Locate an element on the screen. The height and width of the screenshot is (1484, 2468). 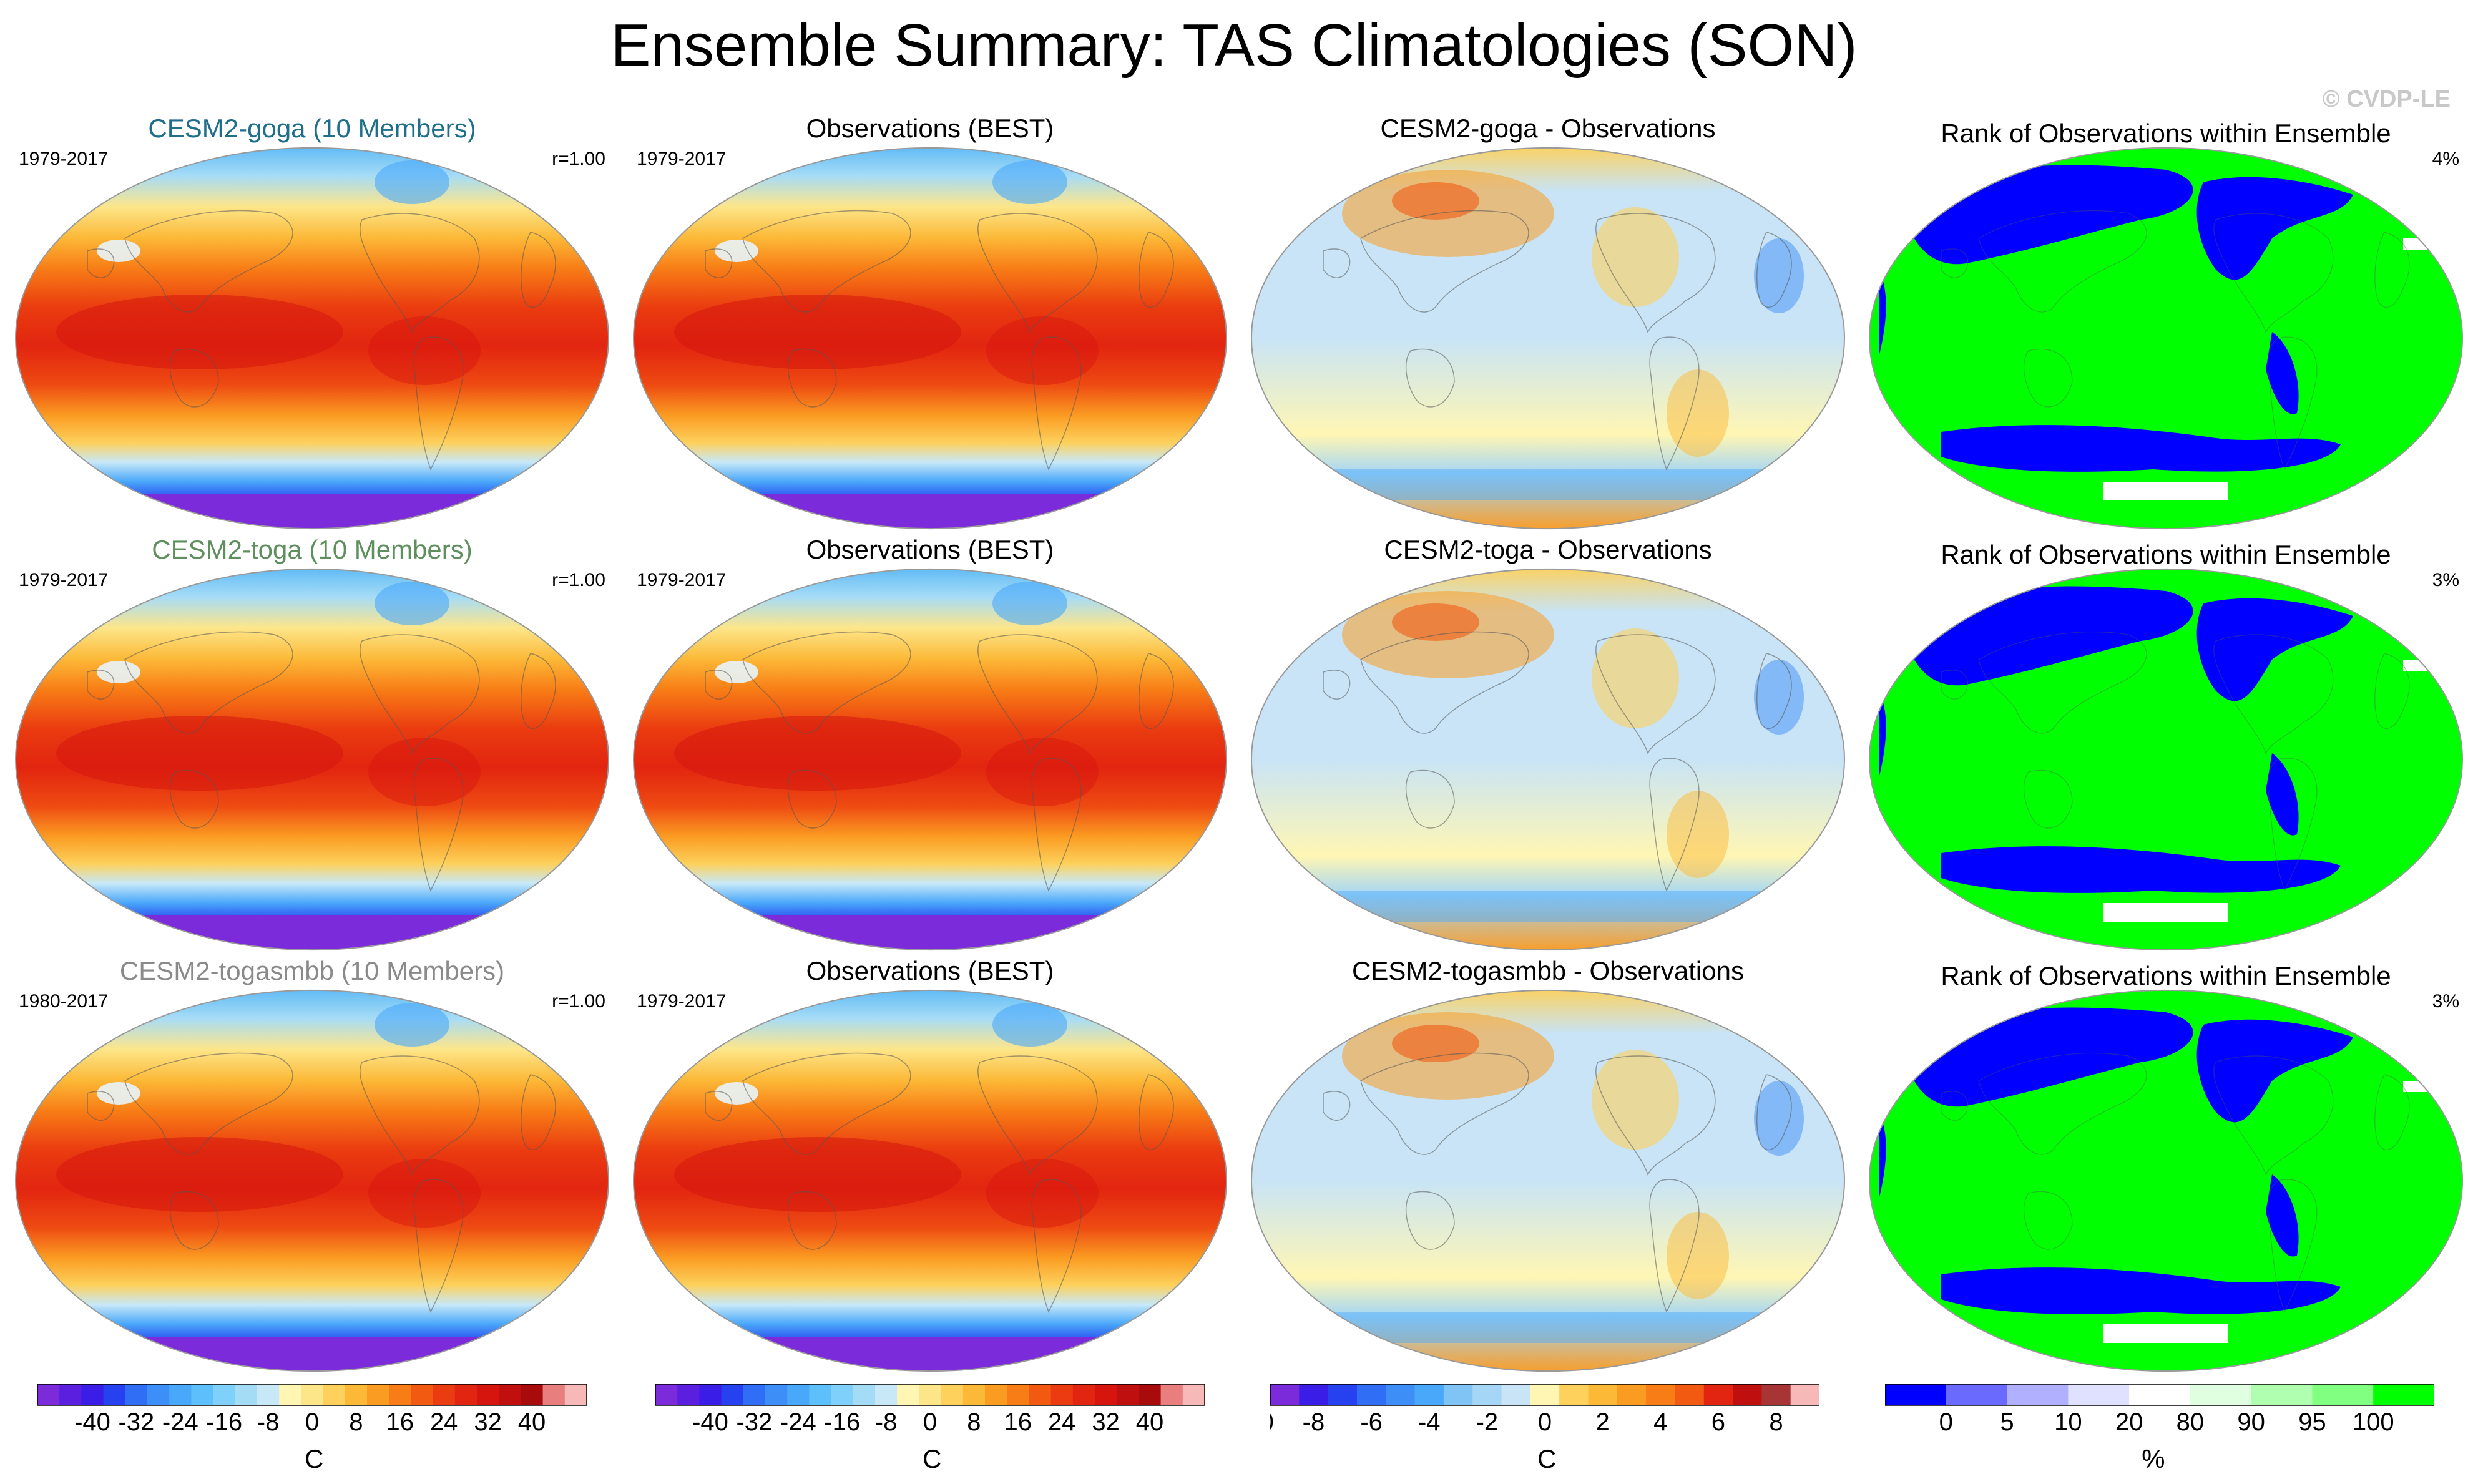
colorbar-tick-label: 32 is located at coordinates (488, 1422).